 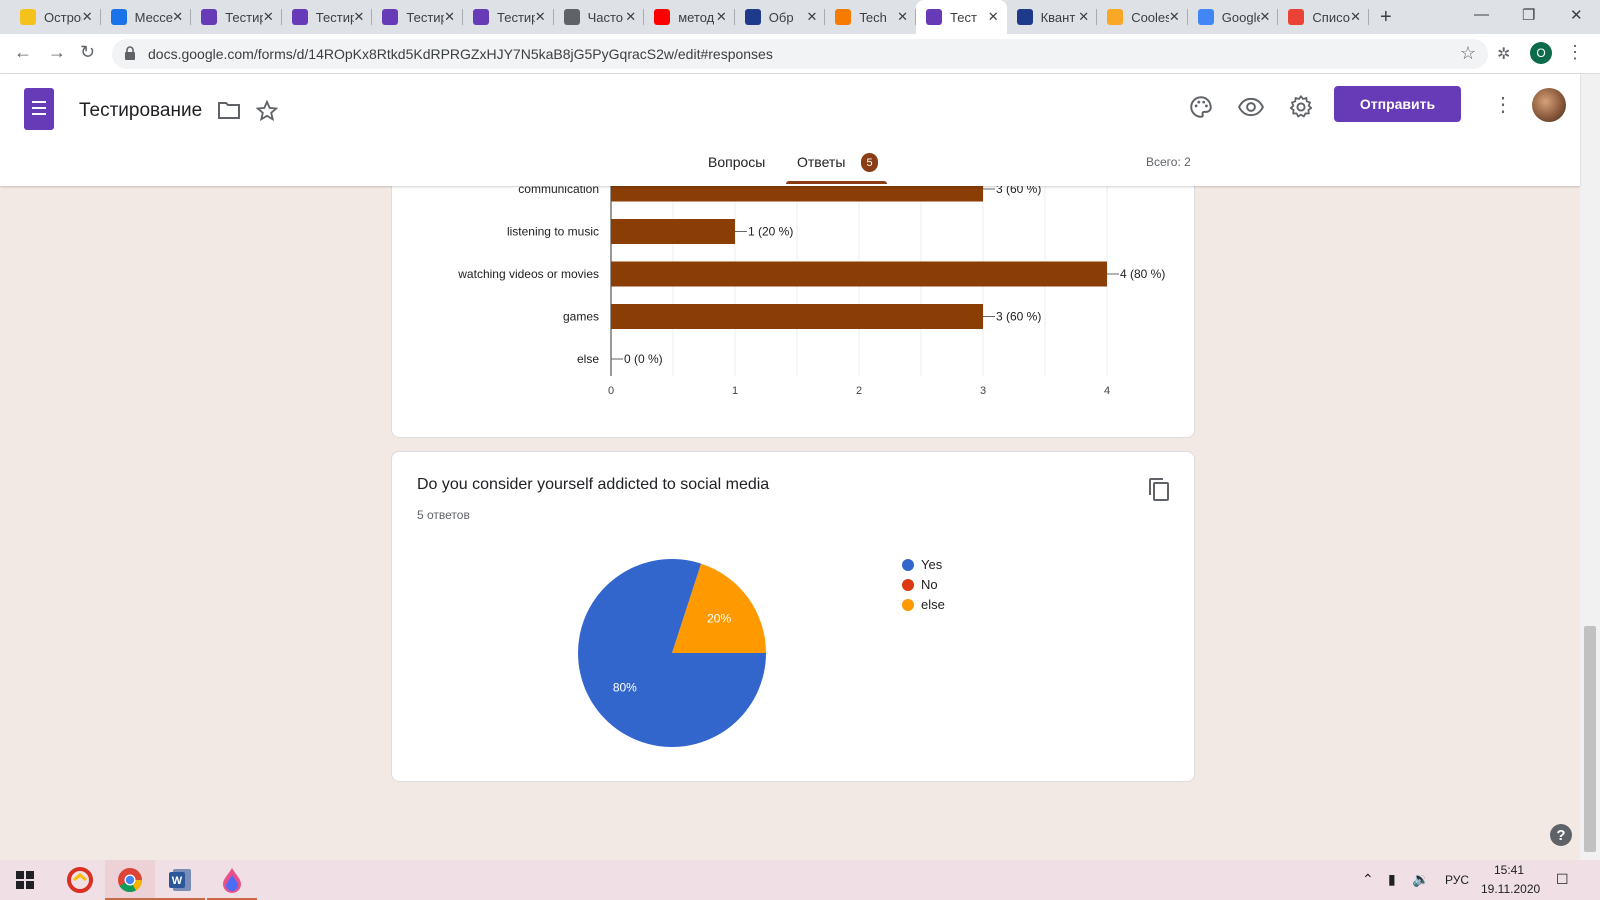 I want to click on battery-icon: ▮, so click(x=1392, y=879).